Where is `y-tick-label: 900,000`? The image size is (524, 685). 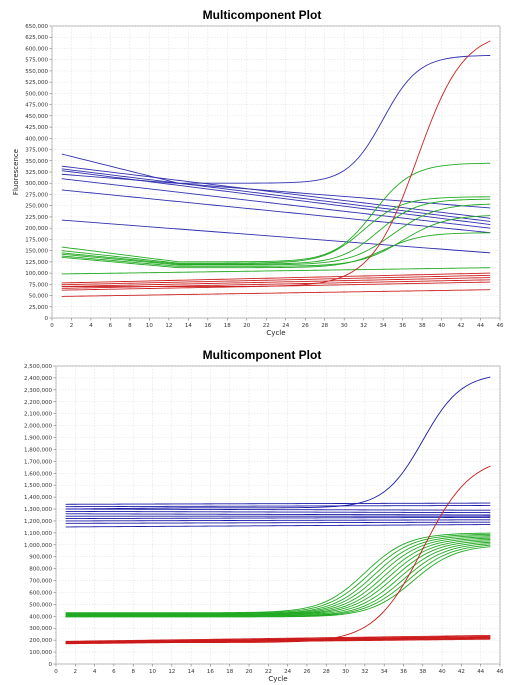
y-tick-label: 900,000 is located at coordinates (40, 558).